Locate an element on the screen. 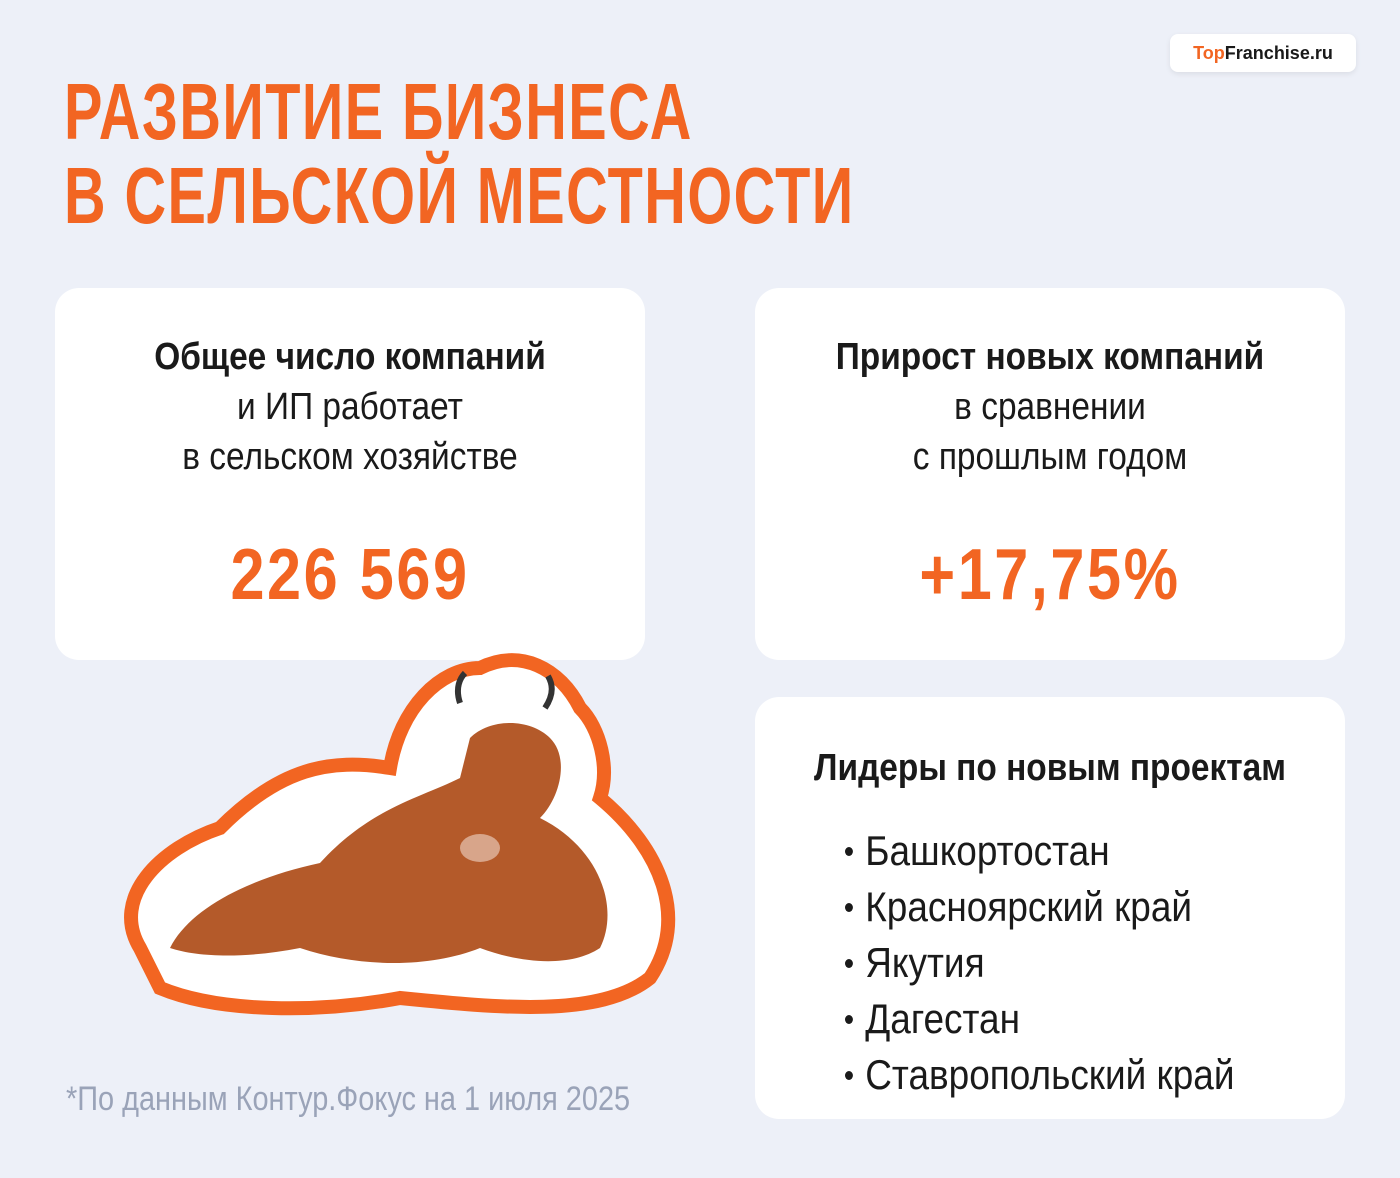 The width and height of the screenshot is (1400, 1178). logo: TopFranchise.ru is located at coordinates (1263, 53).